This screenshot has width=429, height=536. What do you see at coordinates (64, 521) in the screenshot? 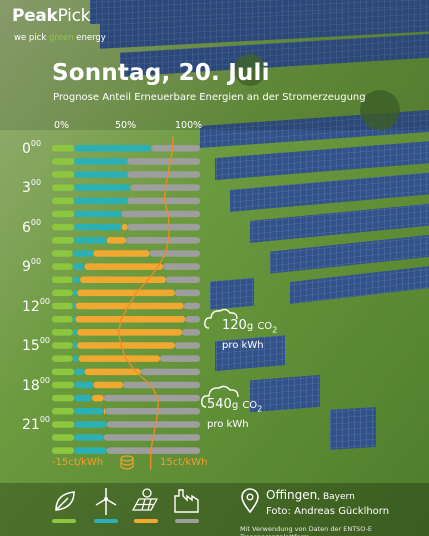
I see `legend-swatch-biomass` at bounding box center [64, 521].